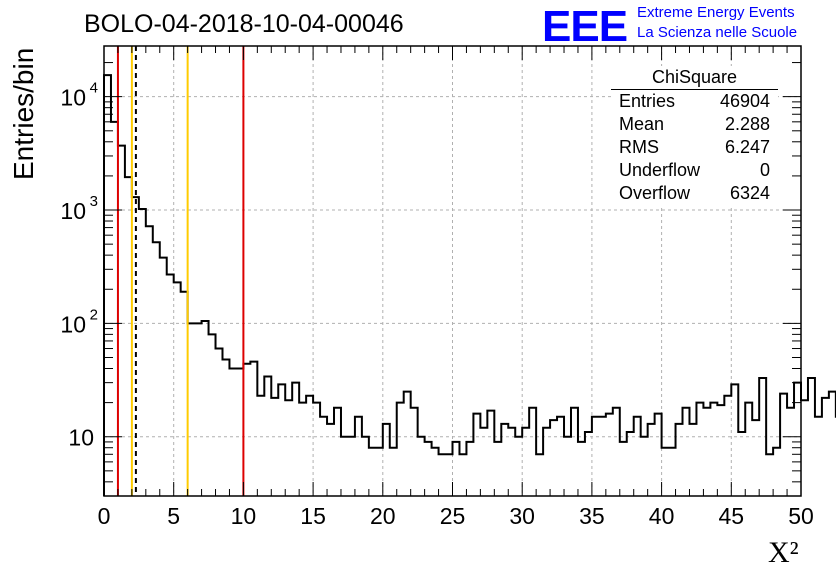  Describe the element at coordinates (717, 32) in the screenshot. I see `logo-line-2: La Scienza nelle Scuole` at that location.